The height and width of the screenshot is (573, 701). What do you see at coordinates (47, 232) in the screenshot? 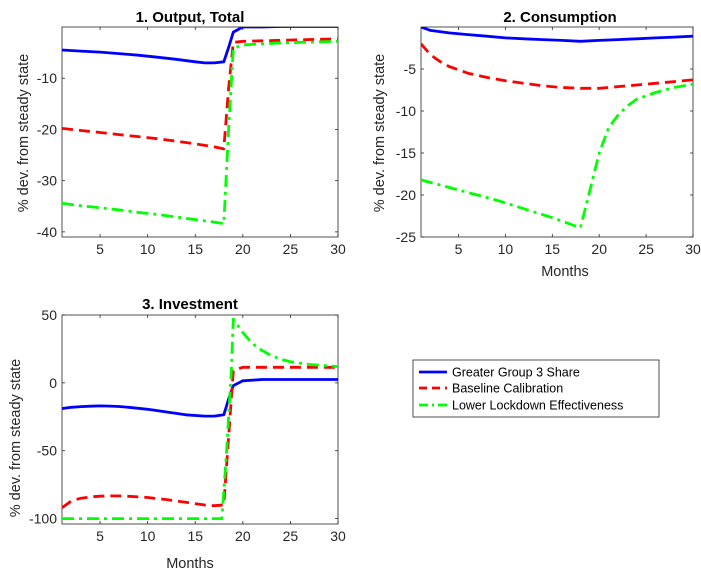
I see `y-tick-label: -40` at bounding box center [47, 232].